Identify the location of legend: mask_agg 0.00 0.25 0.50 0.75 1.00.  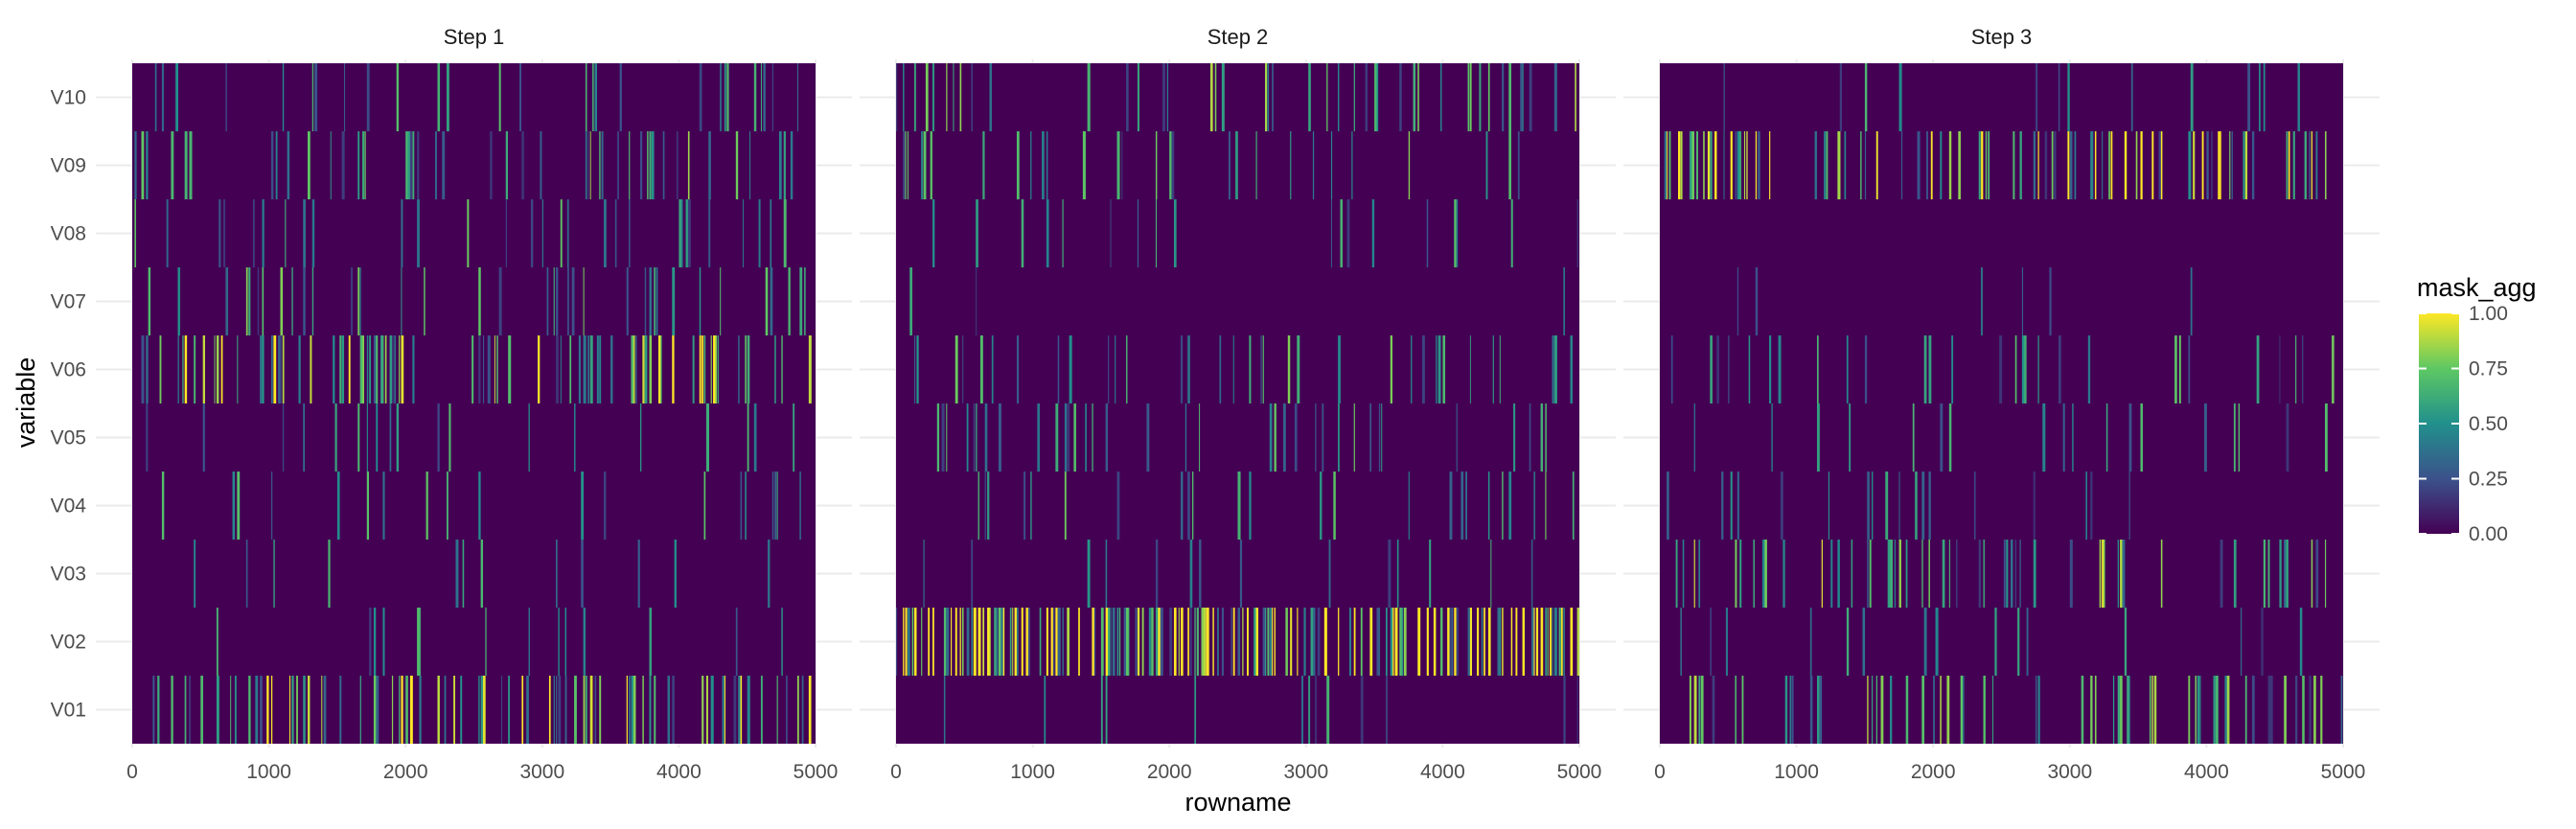
(2477, 409).